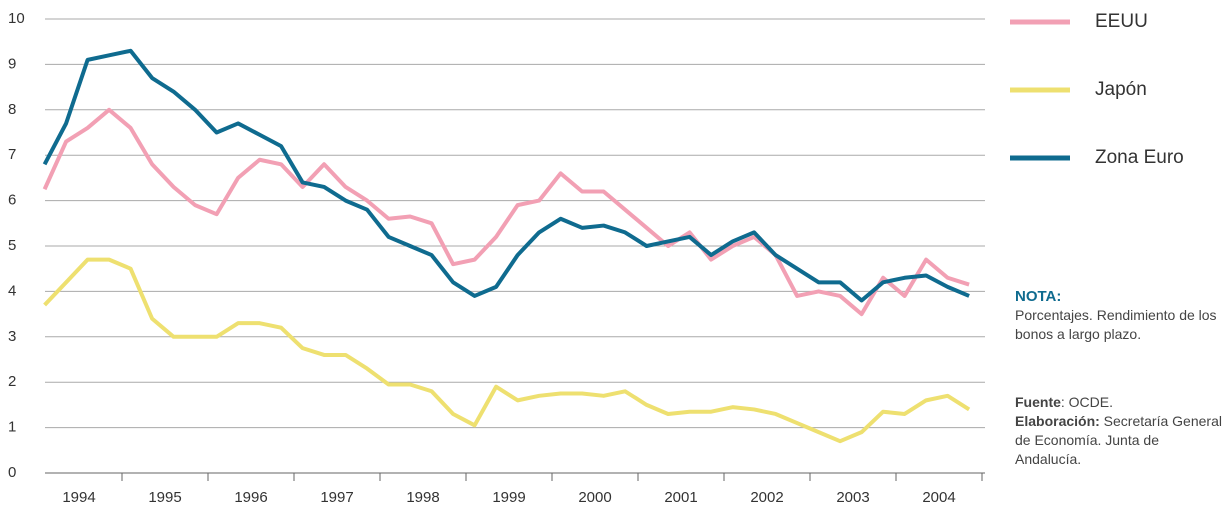 This screenshot has width=1229, height=507. Describe the element at coordinates (12, 427) in the screenshot. I see `y-tick-label: 1` at that location.